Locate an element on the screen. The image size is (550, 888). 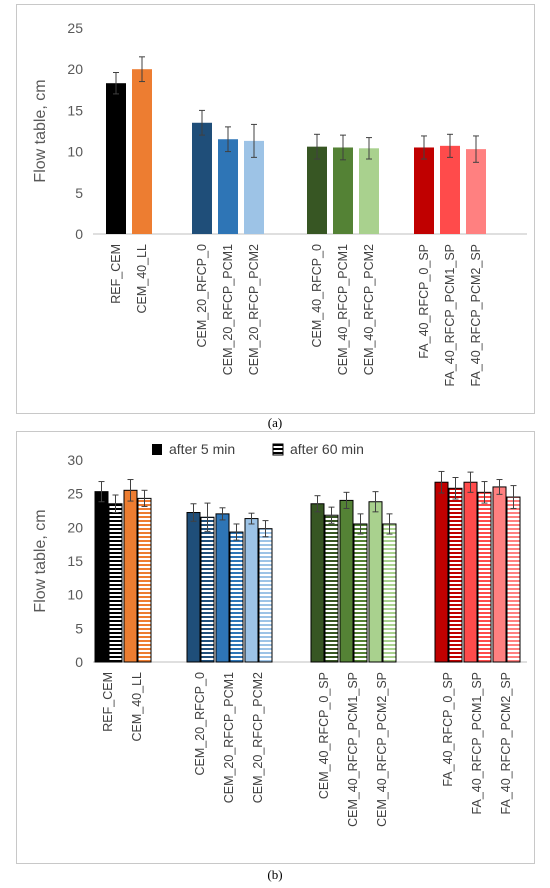
chart-b-y-tick-label: 5 is located at coordinates (79, 628).